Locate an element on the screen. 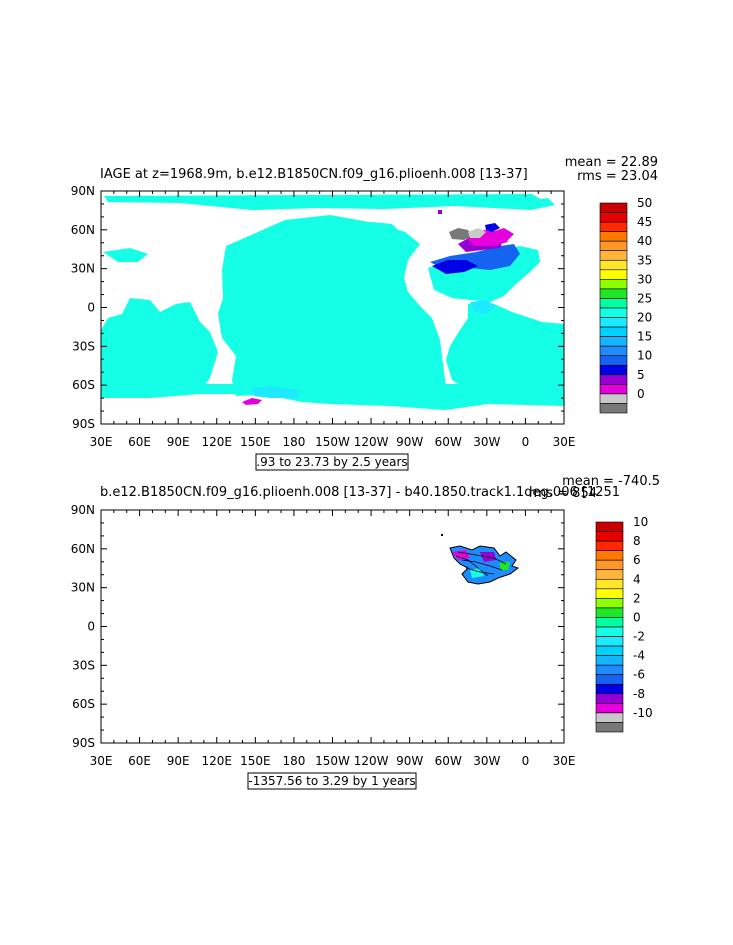  panel-1-contour-info: .93 to 23.73 by 2.5 years is located at coordinates (331, 462).